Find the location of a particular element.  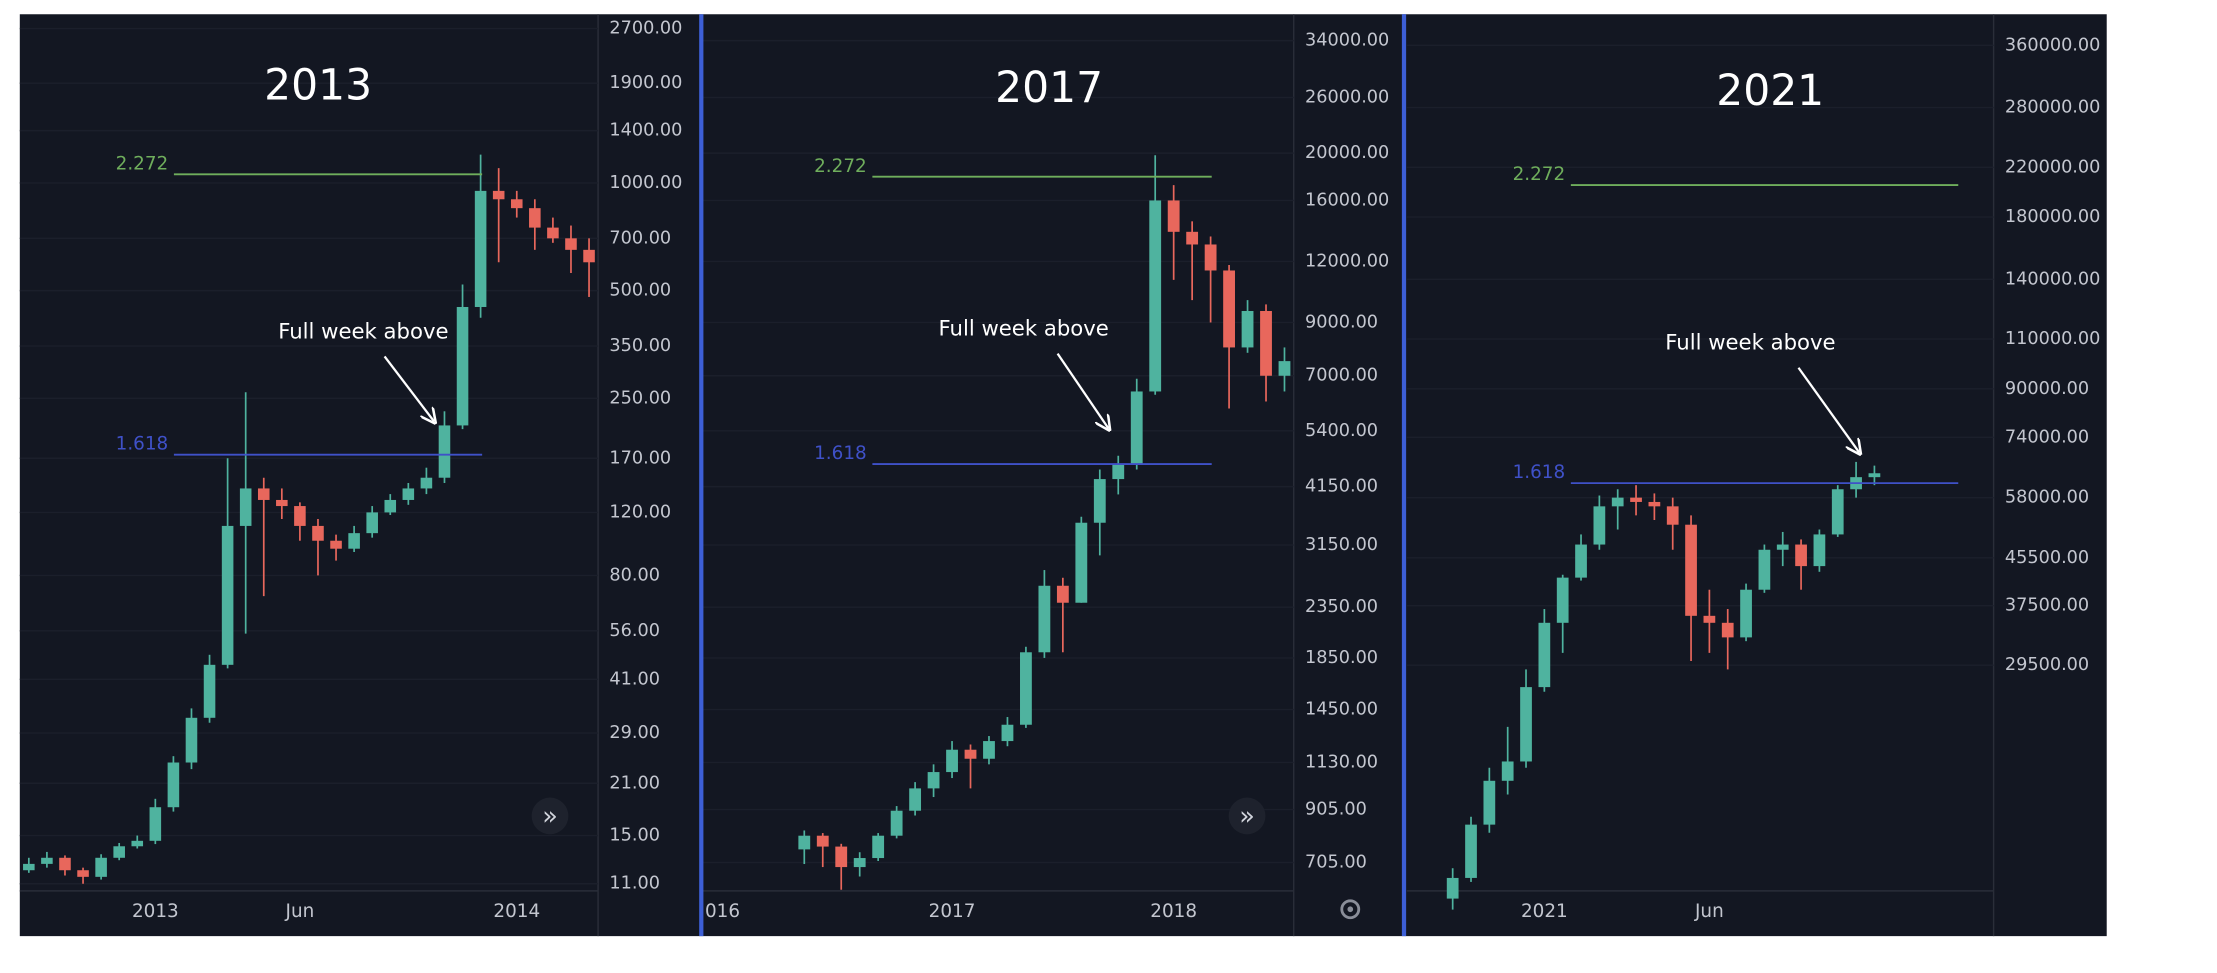

chart-title: 2013 is located at coordinates (318, 85).